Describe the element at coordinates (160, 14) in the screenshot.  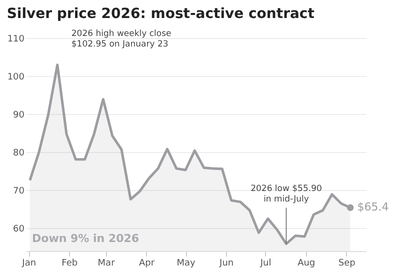
I see `chart-title: Silver price 2026: most-active contract` at that location.